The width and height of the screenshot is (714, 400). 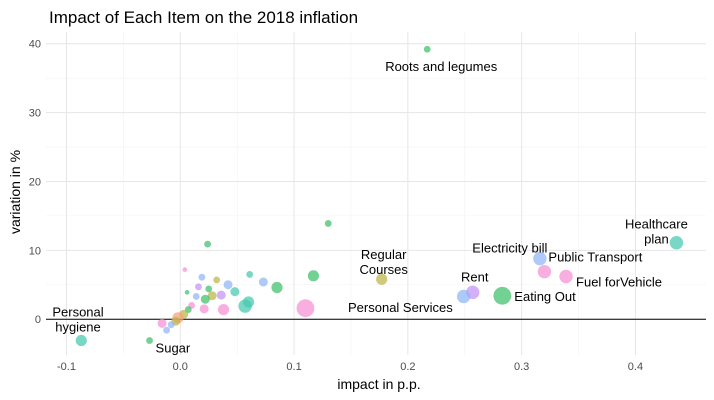 I want to click on y-axis-title: variation in %, so click(x=15, y=192).